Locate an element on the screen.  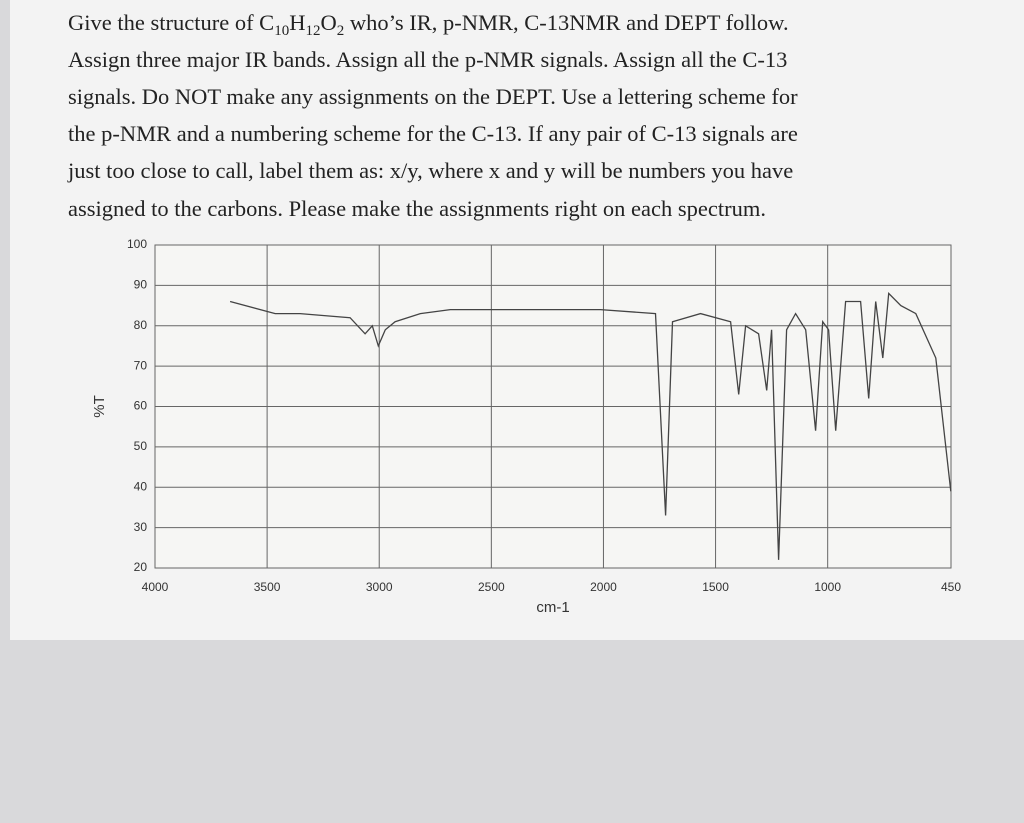
y-tick-label: 70 is located at coordinates (141, 365).